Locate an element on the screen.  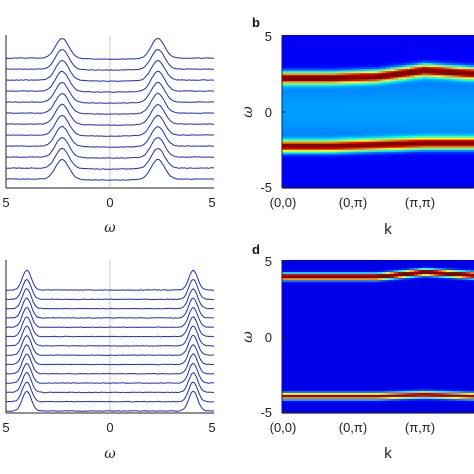
panel-a-xtick-right: 5 is located at coordinates (211, 202).